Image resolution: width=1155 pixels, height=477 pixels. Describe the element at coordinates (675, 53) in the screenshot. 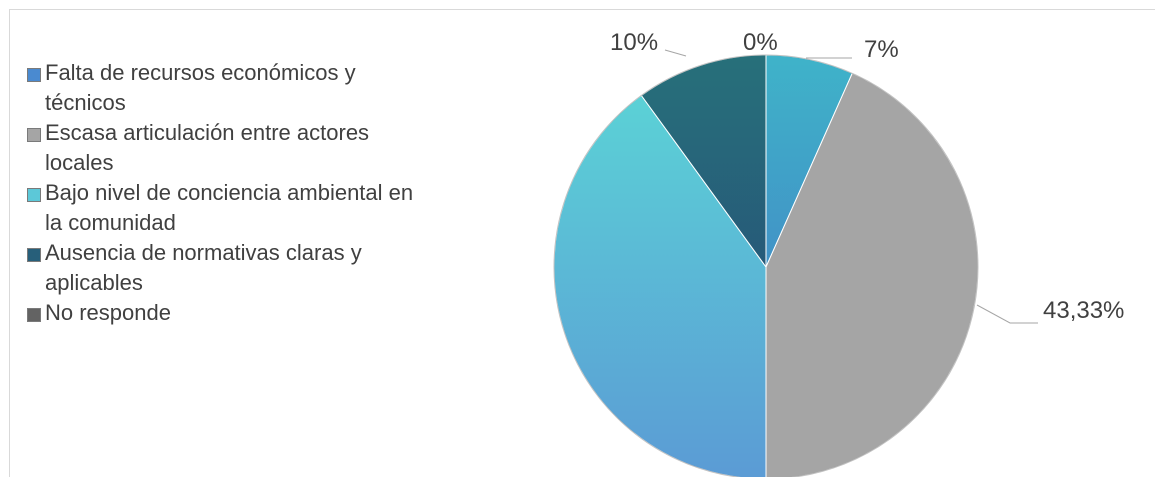

I see `leader-line-normativas` at that location.